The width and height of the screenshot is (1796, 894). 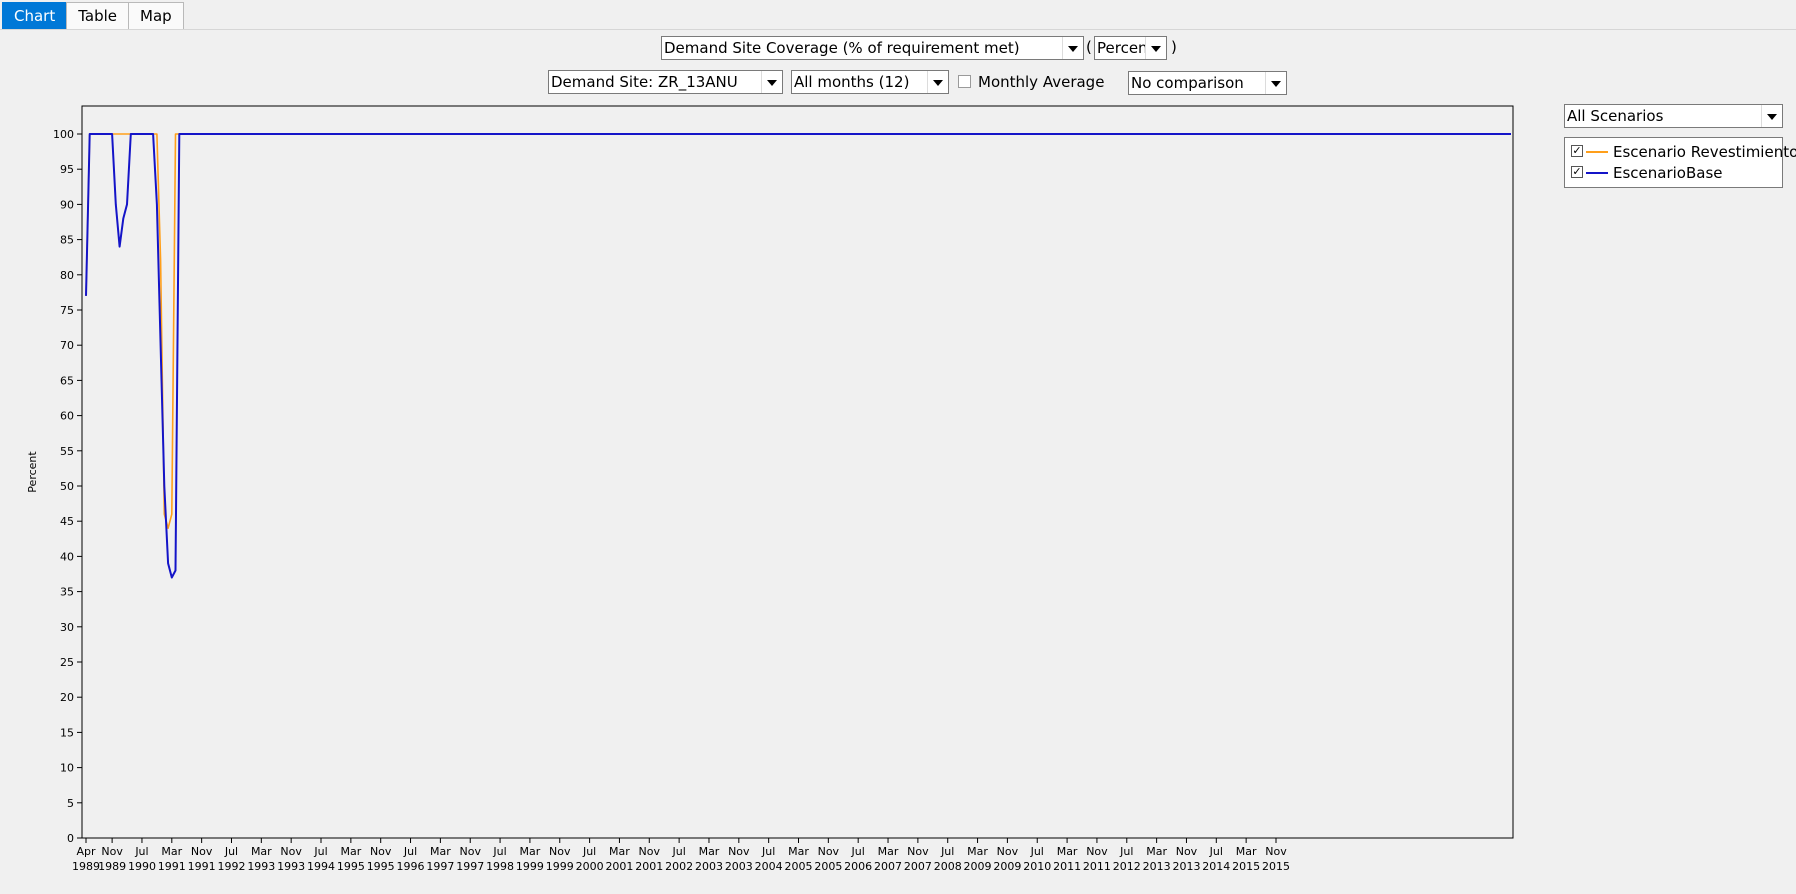 What do you see at coordinates (67, 697) in the screenshot?
I see `y-tick-label: 20` at bounding box center [67, 697].